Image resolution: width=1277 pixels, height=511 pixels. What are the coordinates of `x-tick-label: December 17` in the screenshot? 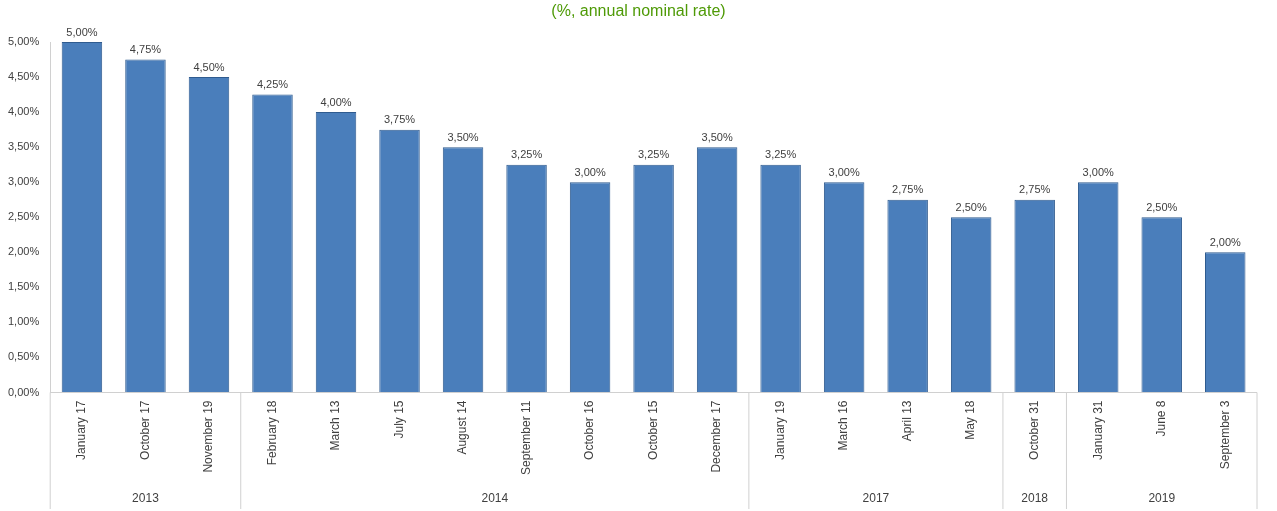 It's located at (716, 436).